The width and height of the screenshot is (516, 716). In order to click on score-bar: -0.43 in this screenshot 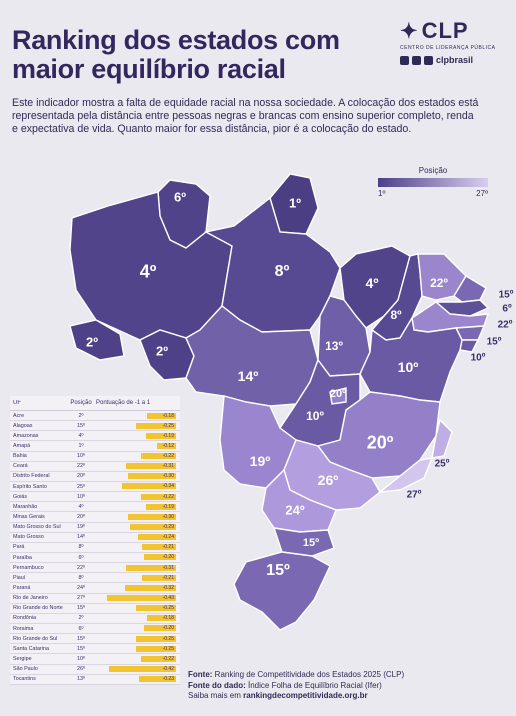, I will do `click(141, 598)`.